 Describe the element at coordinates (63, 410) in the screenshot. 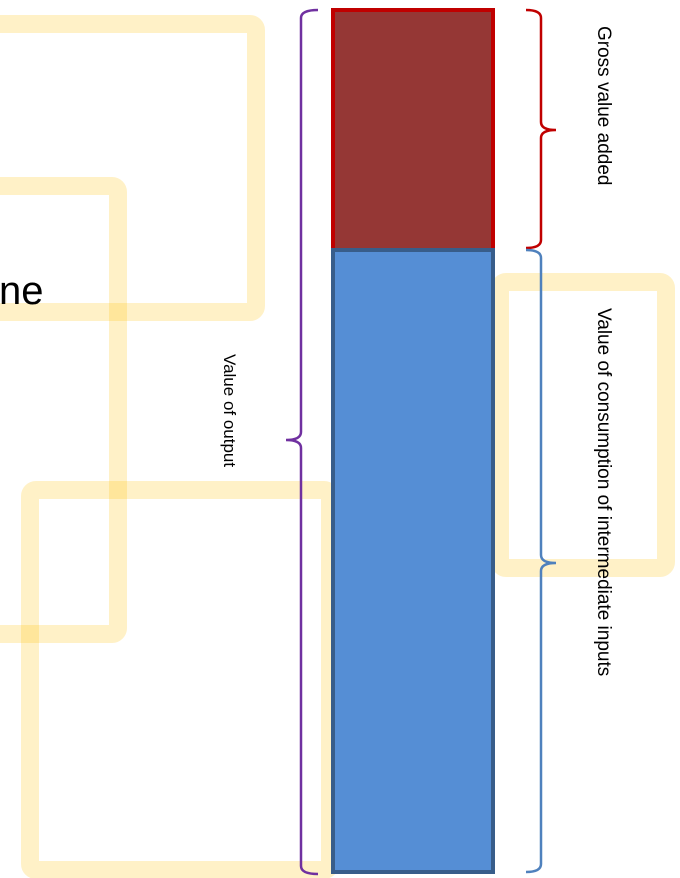

I see `decor-frame-middle` at that location.